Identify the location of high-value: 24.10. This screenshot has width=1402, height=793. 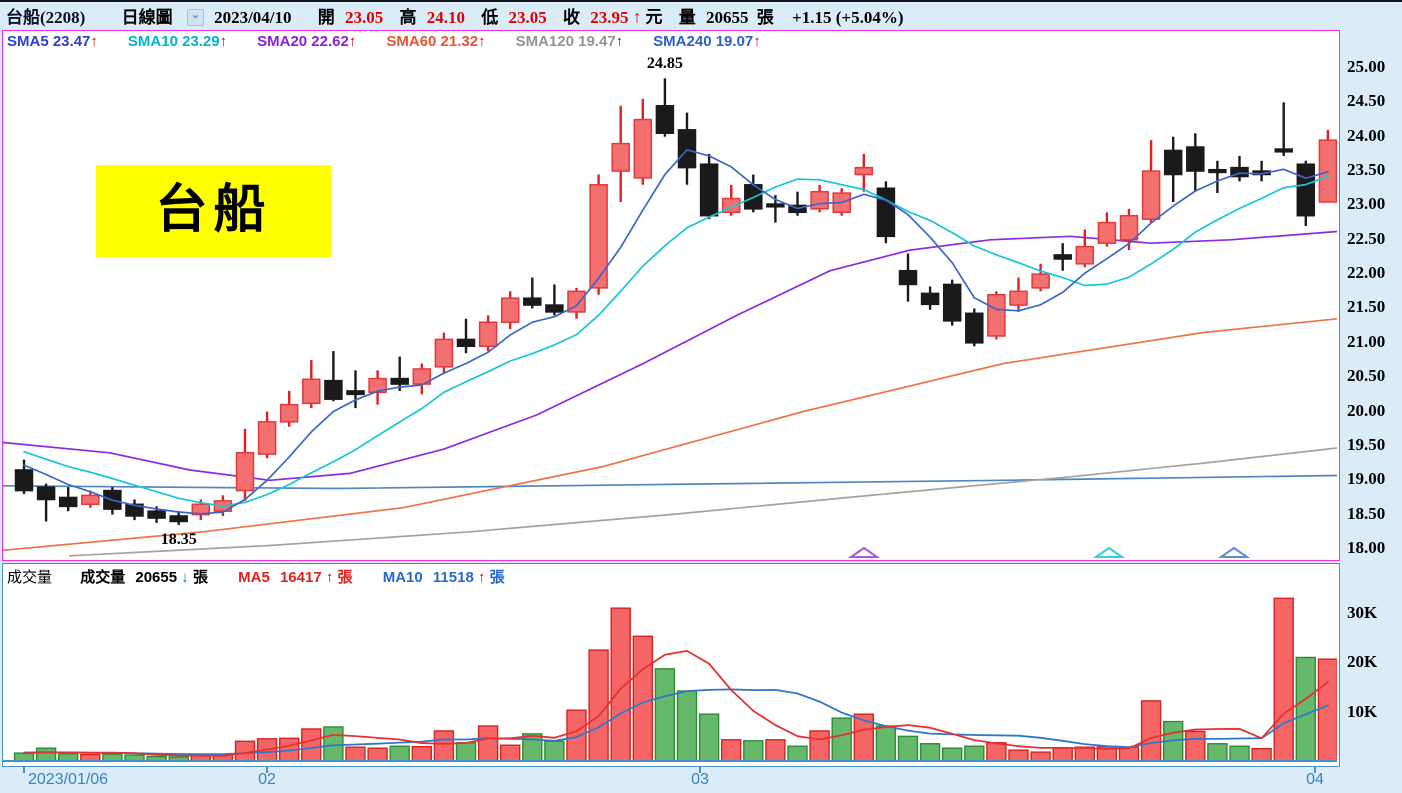
(446, 17).